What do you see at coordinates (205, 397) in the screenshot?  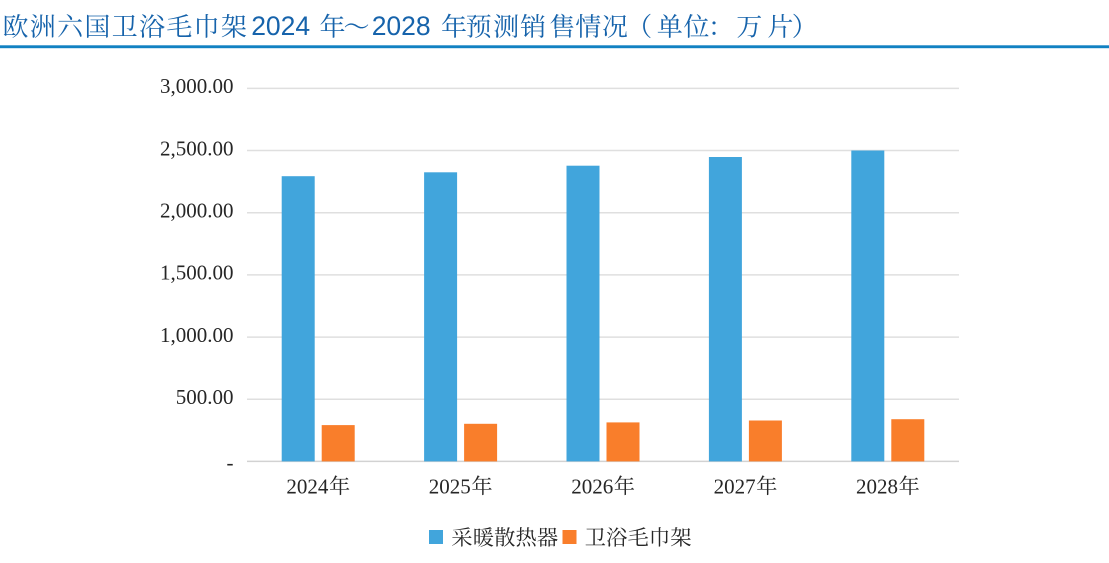 I see `svg-text: 500.00` at bounding box center [205, 397].